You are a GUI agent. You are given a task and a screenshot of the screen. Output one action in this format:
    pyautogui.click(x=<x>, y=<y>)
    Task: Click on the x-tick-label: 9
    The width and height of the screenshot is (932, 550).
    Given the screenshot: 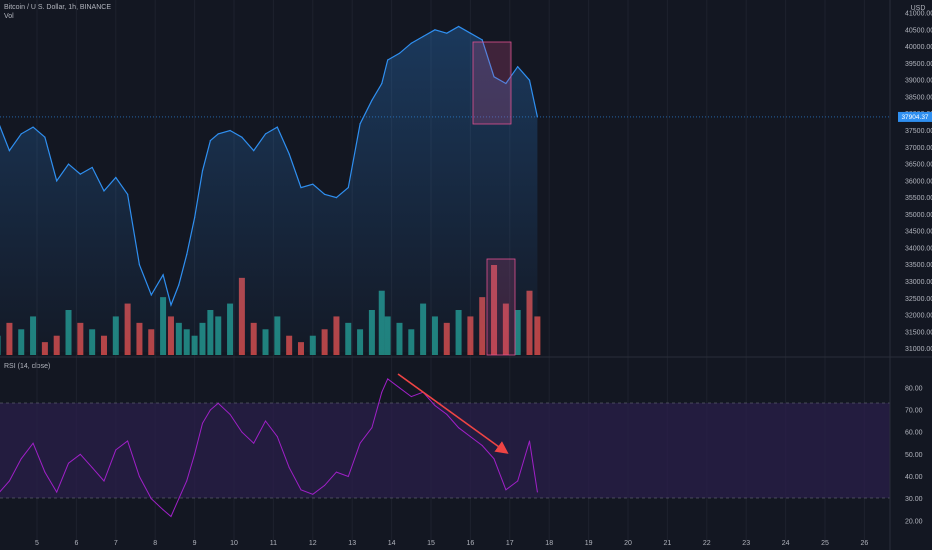 What is the action you would take?
    pyautogui.click(x=195, y=543)
    